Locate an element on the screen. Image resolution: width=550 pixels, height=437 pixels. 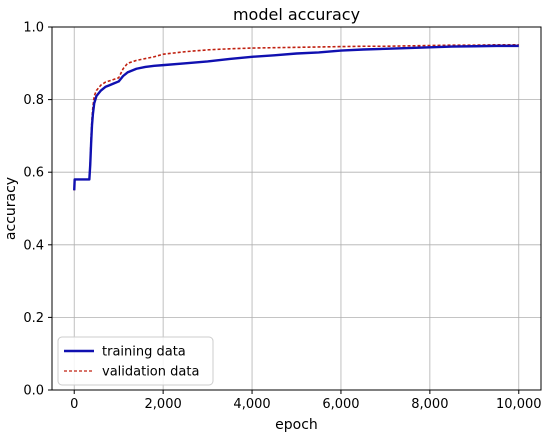
y-tick-label: 0.6 is located at coordinates (33, 173).